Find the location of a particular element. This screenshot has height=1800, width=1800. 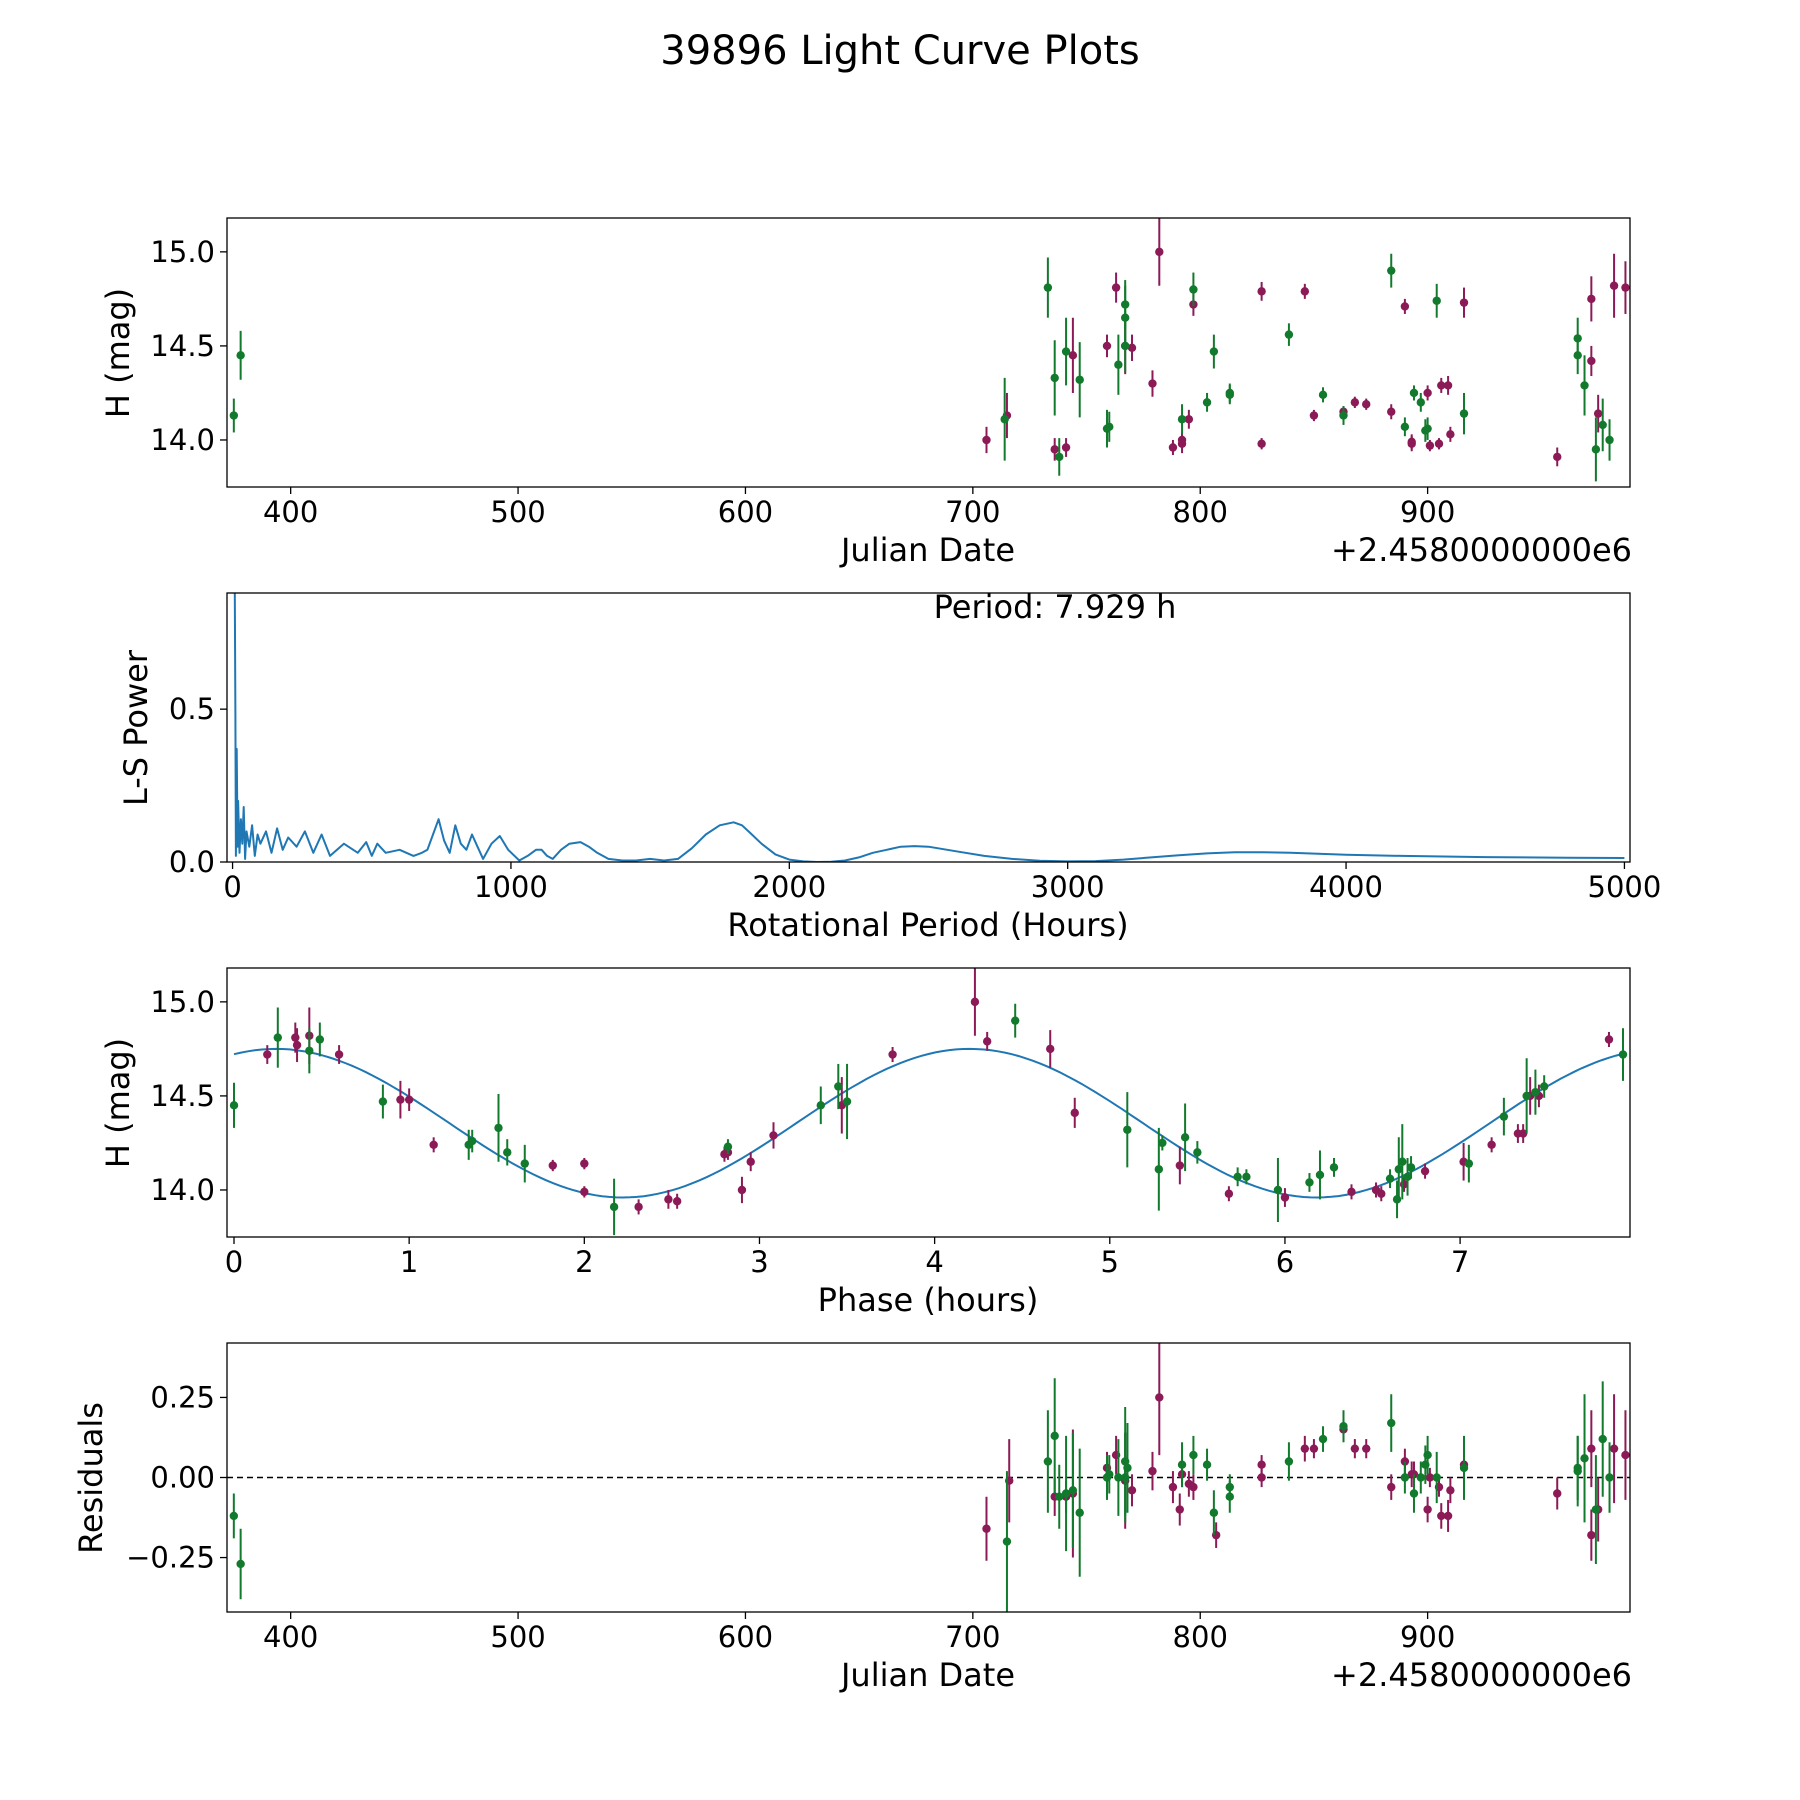

lightcurve-frame is located at coordinates (928, 352).